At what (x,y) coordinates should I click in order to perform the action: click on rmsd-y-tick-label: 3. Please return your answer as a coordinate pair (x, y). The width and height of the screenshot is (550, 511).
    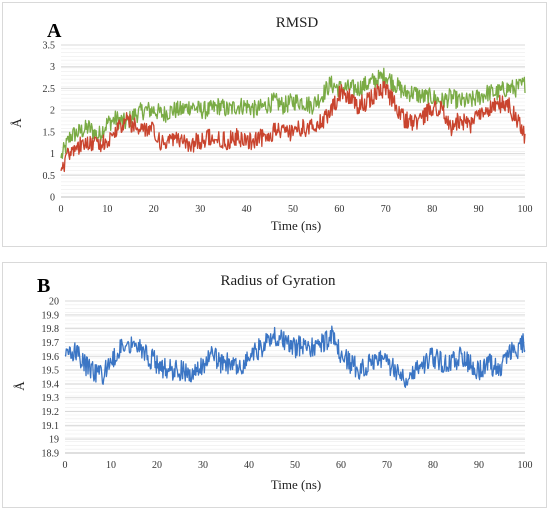
    Looking at the image, I should click on (52, 67).